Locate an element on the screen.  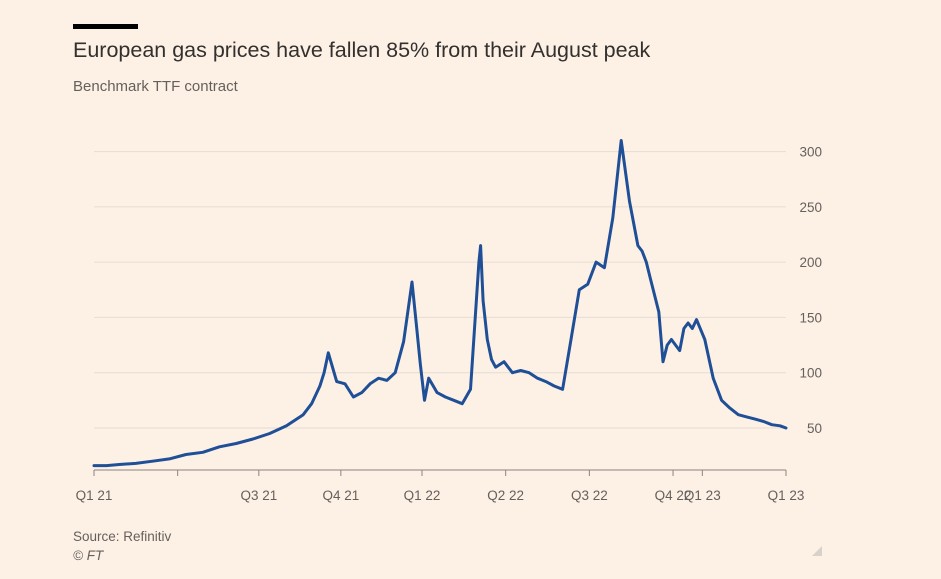
source-note: Source: Refinitiv is located at coordinates (122, 536).